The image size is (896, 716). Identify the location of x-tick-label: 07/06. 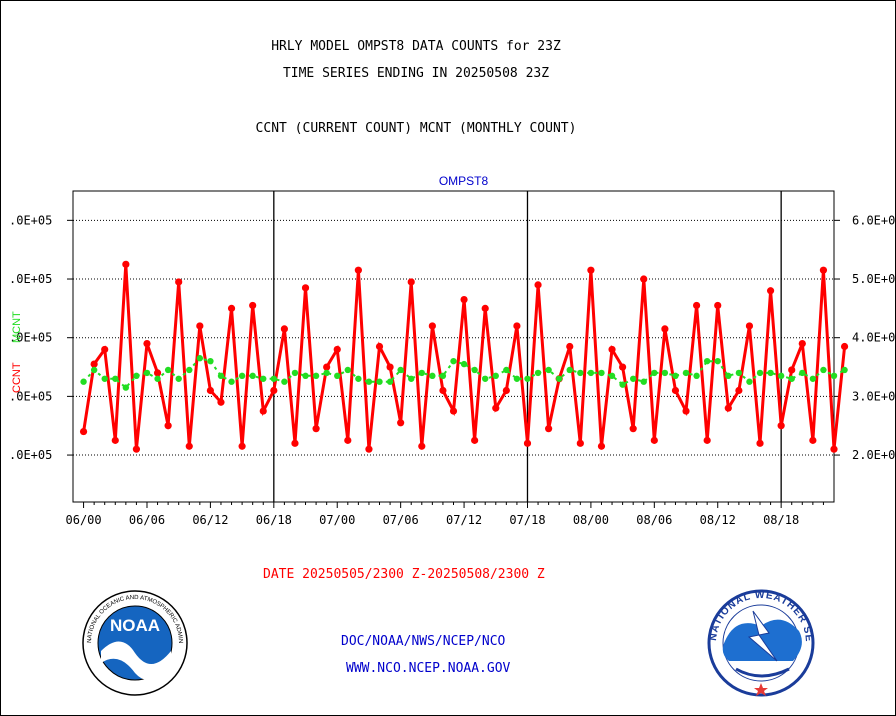
(401, 520).